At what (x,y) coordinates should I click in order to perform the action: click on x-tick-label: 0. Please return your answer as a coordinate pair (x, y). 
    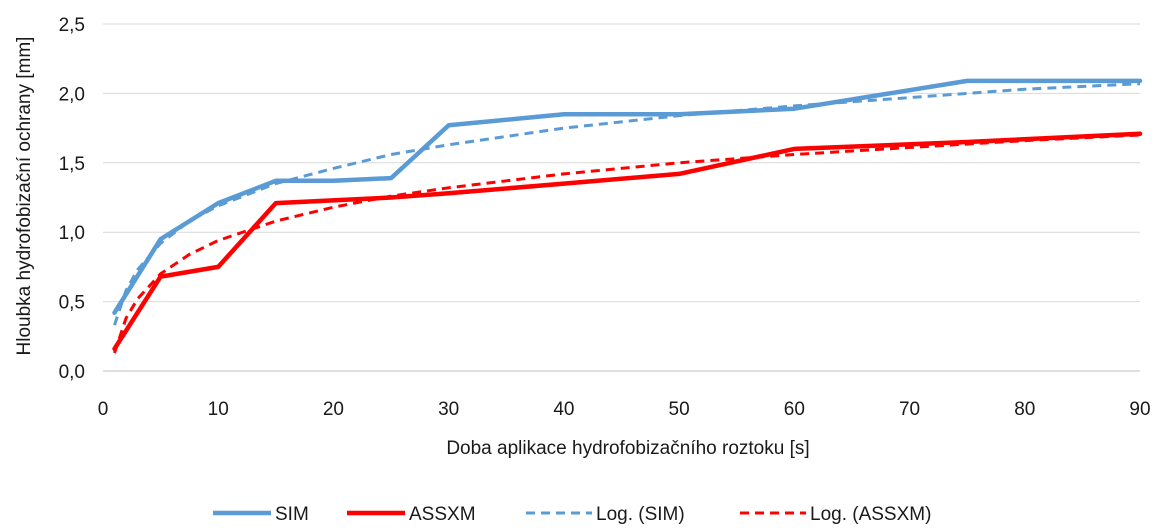
    Looking at the image, I should click on (103, 409).